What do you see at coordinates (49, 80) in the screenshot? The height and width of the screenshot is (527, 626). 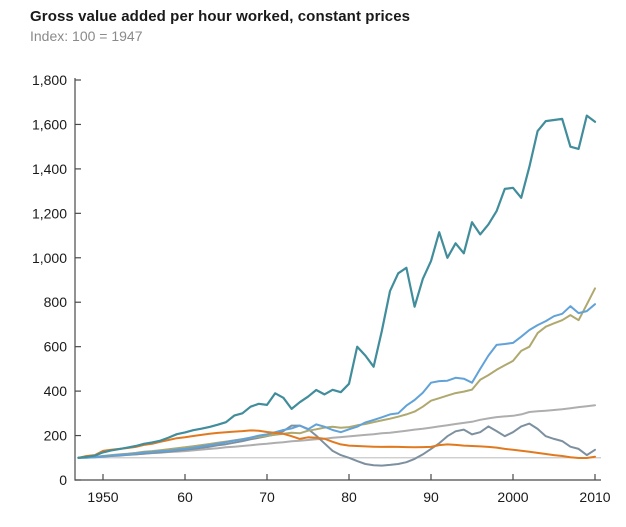 I see `y-tick-label: 1,800` at bounding box center [49, 80].